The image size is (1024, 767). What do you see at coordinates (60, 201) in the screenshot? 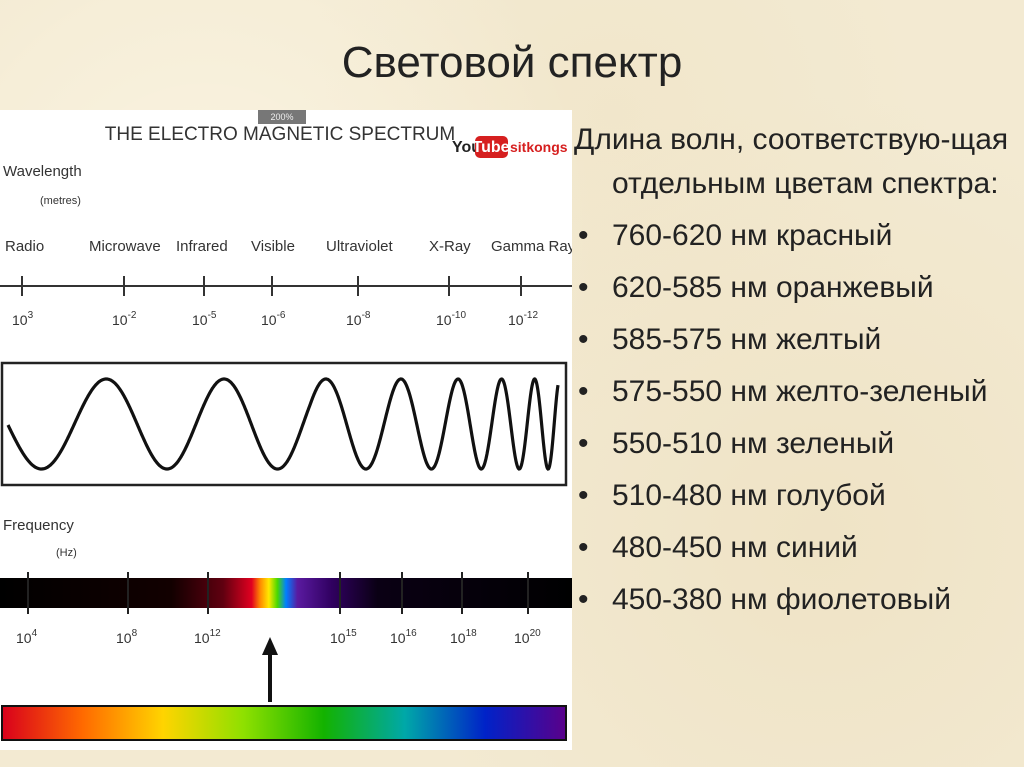
I see `wavelength-unit: (metres)` at bounding box center [60, 201].